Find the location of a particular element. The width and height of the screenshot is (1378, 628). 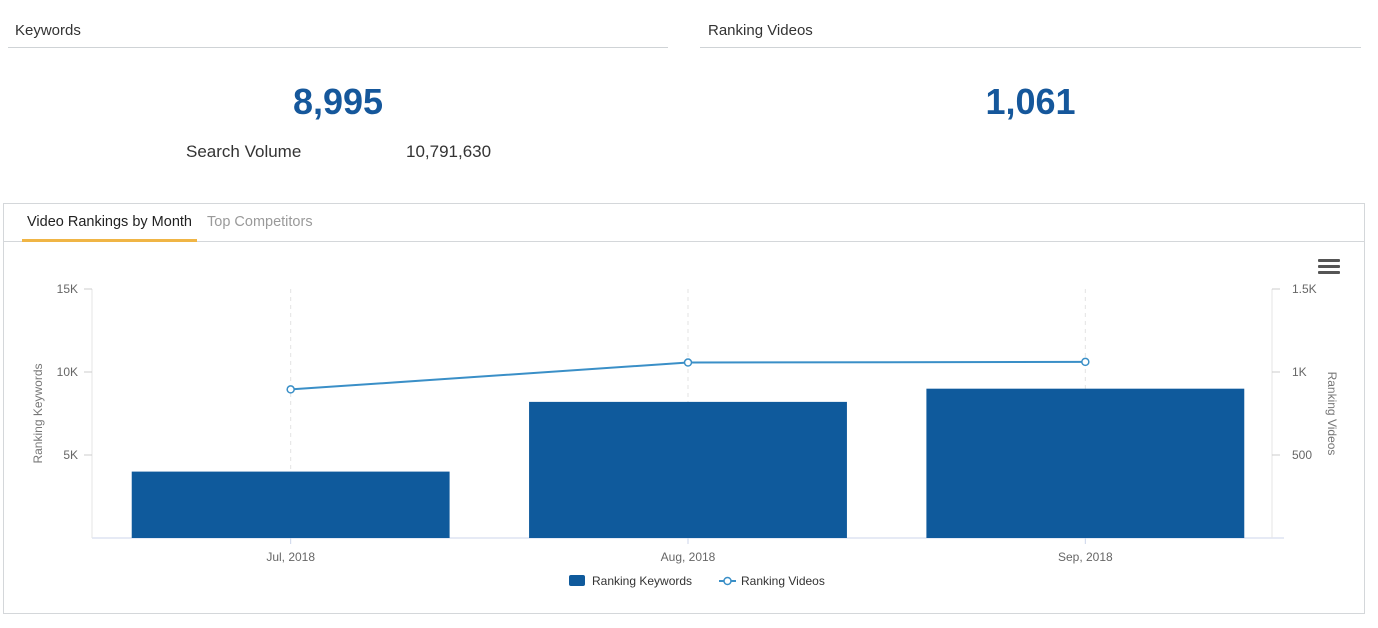

chart-tabs: Video Rankings by Month Top Competitors is located at coordinates (684, 223).